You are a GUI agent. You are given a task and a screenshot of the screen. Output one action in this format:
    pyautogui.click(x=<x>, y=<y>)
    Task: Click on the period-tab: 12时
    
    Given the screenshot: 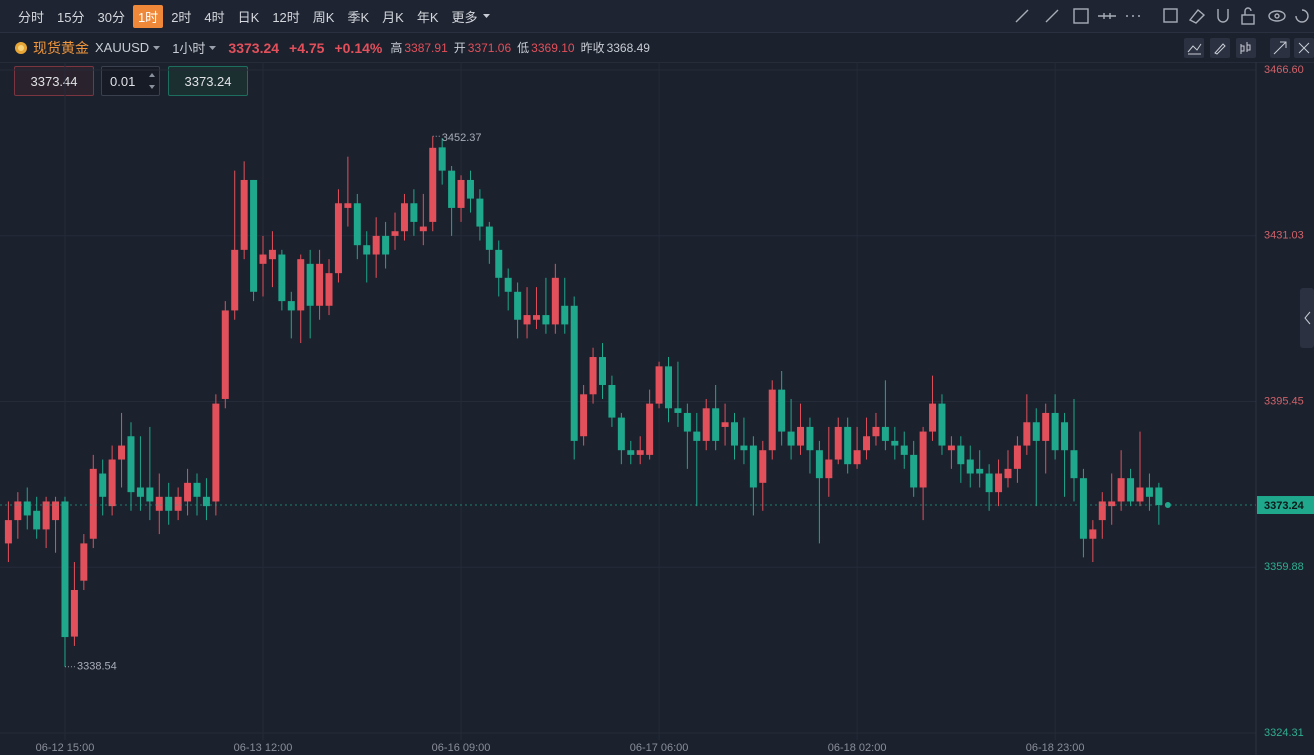 What is the action you would take?
    pyautogui.click(x=286, y=17)
    